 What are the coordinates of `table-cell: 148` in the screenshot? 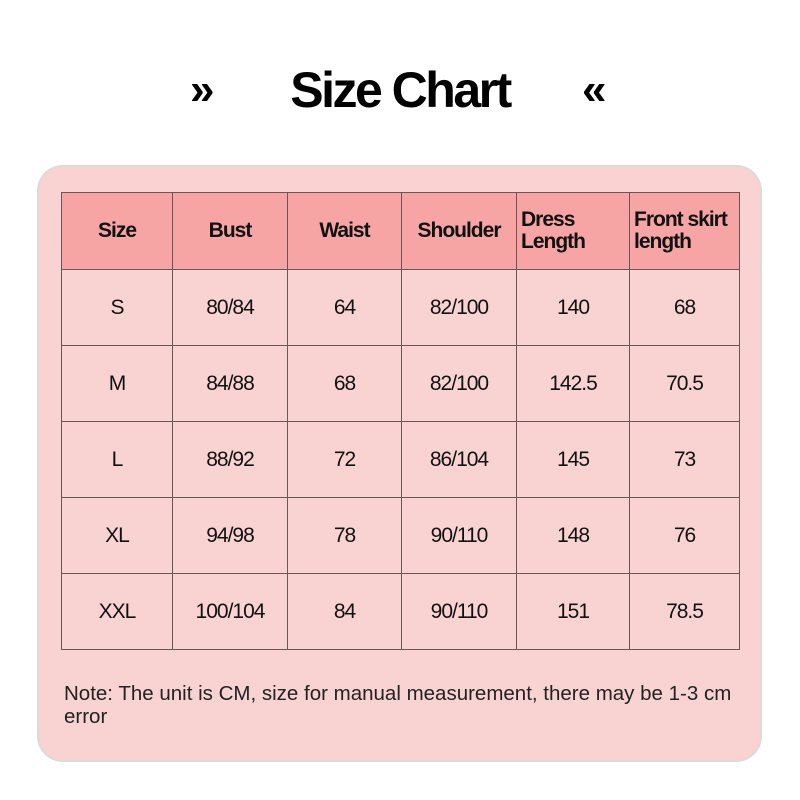 It's located at (573, 535).